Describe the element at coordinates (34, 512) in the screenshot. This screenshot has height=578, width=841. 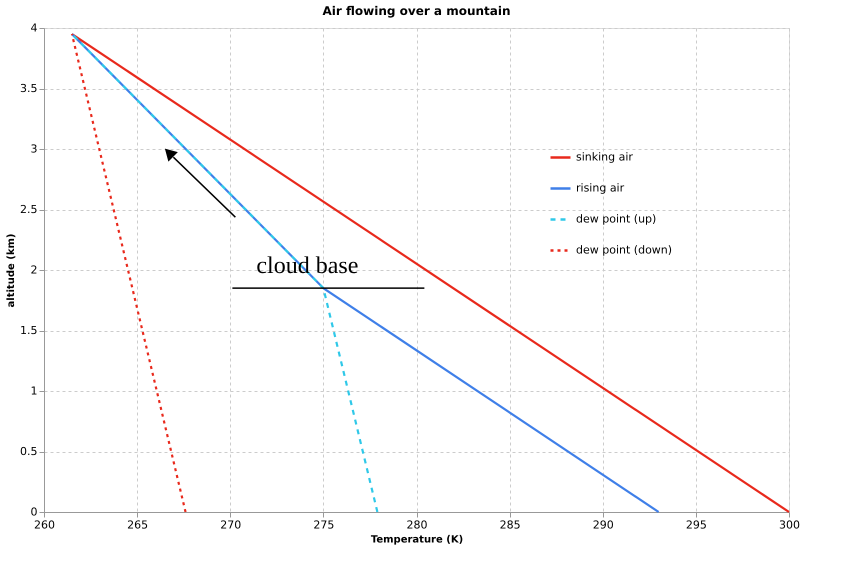
I see `y-tick-label: 0` at that location.